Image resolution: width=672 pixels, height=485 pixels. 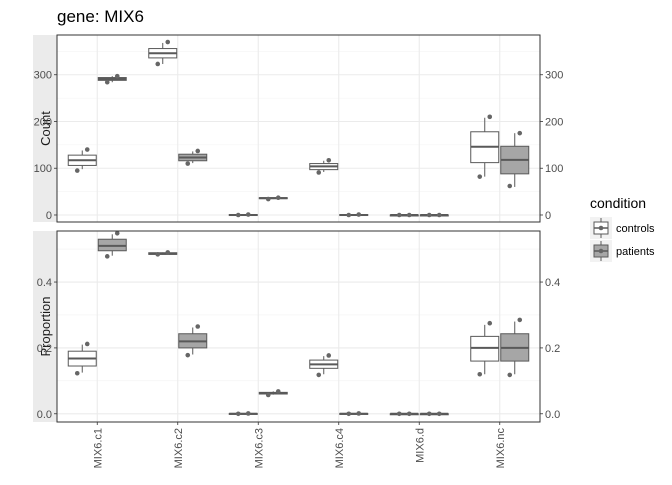 I want to click on facet-strip, so click(x=45, y=128).